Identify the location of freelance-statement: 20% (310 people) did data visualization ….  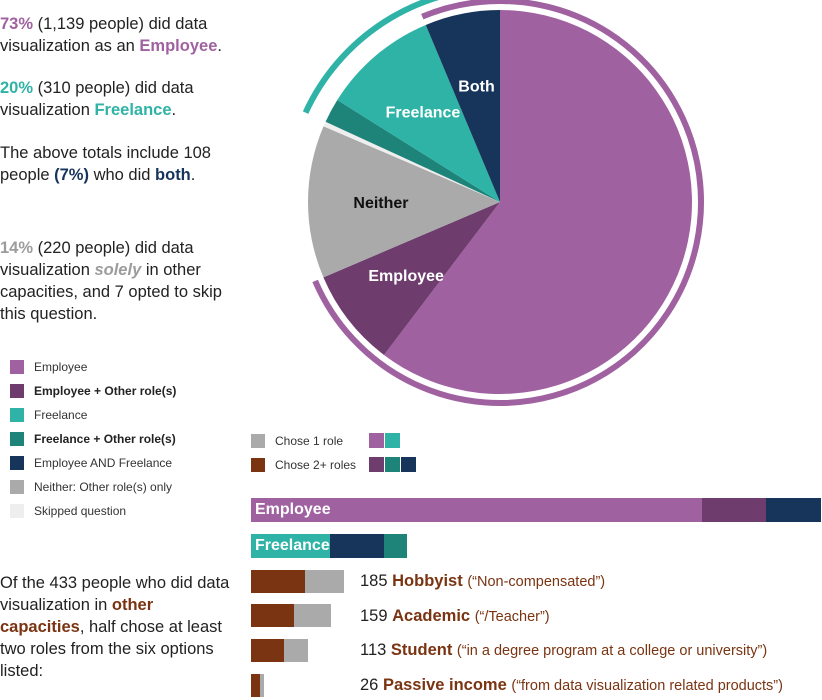
(125, 99).